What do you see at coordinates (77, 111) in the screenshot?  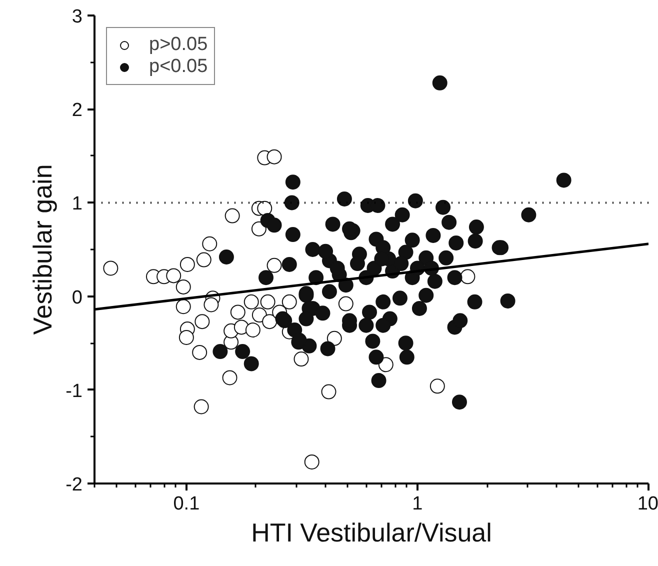 I see `y-tick-label: 2` at bounding box center [77, 111].